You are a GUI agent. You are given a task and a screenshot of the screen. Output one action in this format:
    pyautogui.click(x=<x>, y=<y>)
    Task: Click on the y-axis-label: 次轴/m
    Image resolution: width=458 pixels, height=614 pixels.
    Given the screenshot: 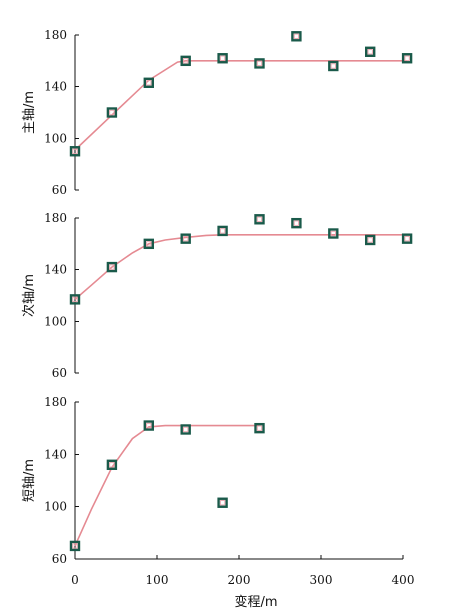 What is the action you would take?
    pyautogui.click(x=29, y=295)
    